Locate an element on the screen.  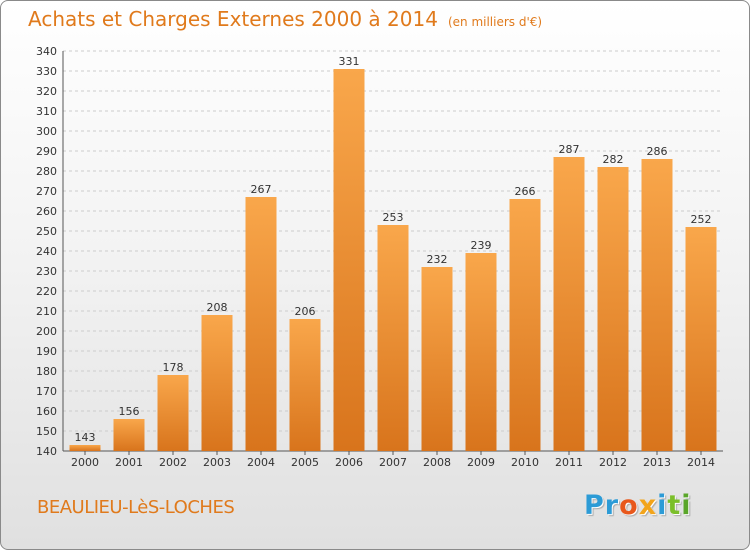
y-tick-label: 280 is located at coordinates (46, 171).